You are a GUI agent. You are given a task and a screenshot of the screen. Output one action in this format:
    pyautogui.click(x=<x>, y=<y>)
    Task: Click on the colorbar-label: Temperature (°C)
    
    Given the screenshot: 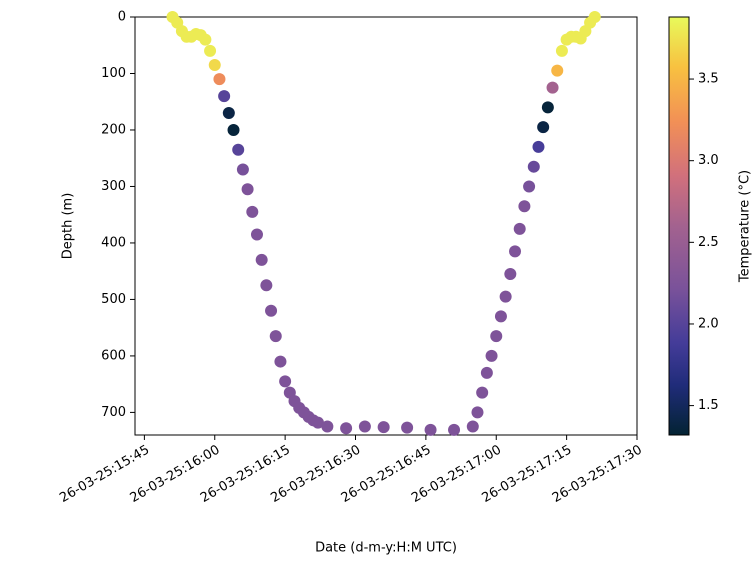 What is the action you would take?
    pyautogui.click(x=745, y=226)
    